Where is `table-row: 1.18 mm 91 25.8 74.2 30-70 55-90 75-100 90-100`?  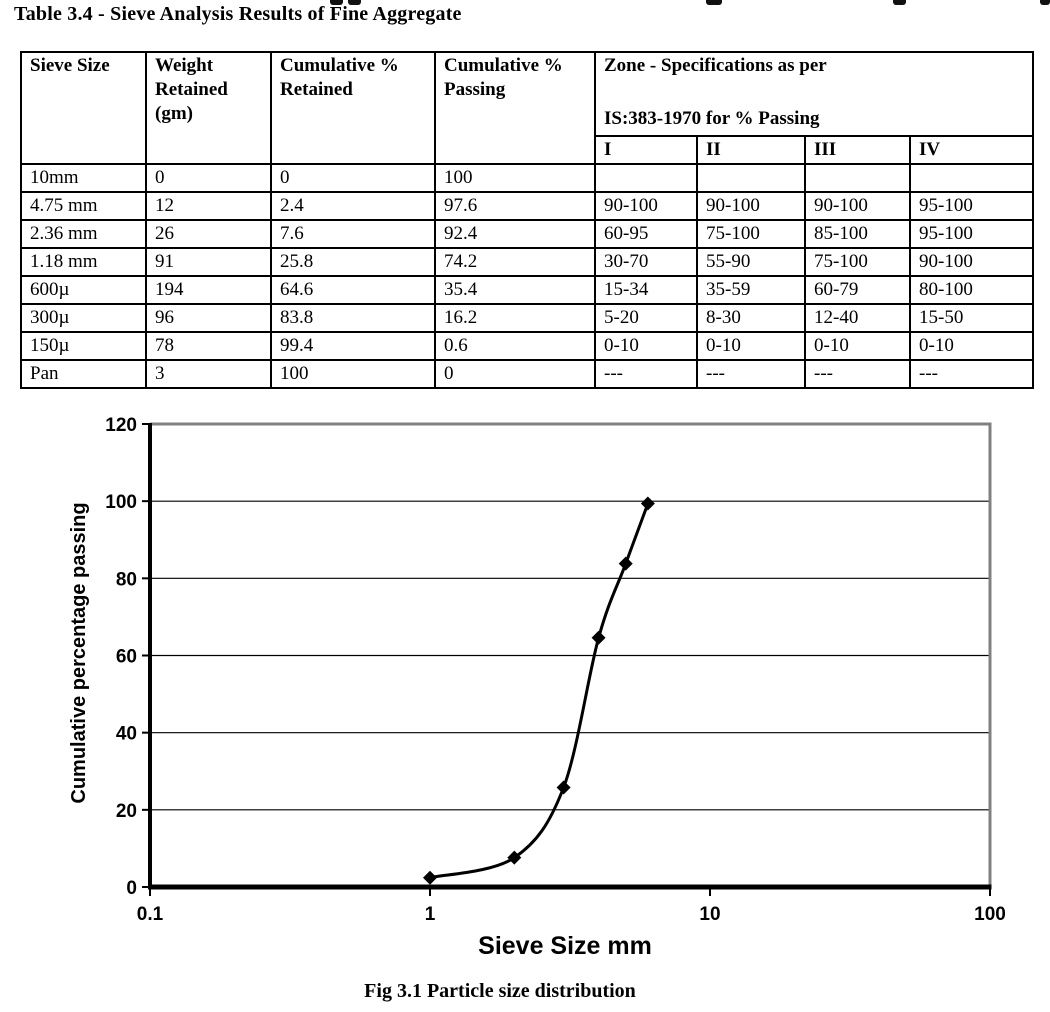
table-row: 1.18 mm 91 25.8 74.2 30-70 55-90 75-100 90-100 is located at coordinates (527, 262).